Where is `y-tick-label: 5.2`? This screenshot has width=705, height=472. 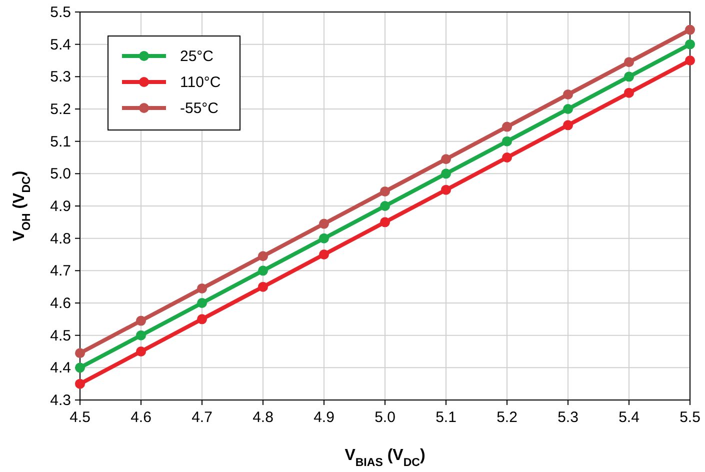
y-tick-label: 5.2 is located at coordinates (60, 109).